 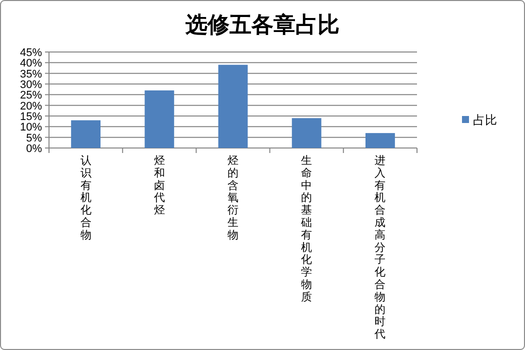 What do you see at coordinates (31, 96) in the screenshot?
I see `y-tick-label: 25%` at bounding box center [31, 96].